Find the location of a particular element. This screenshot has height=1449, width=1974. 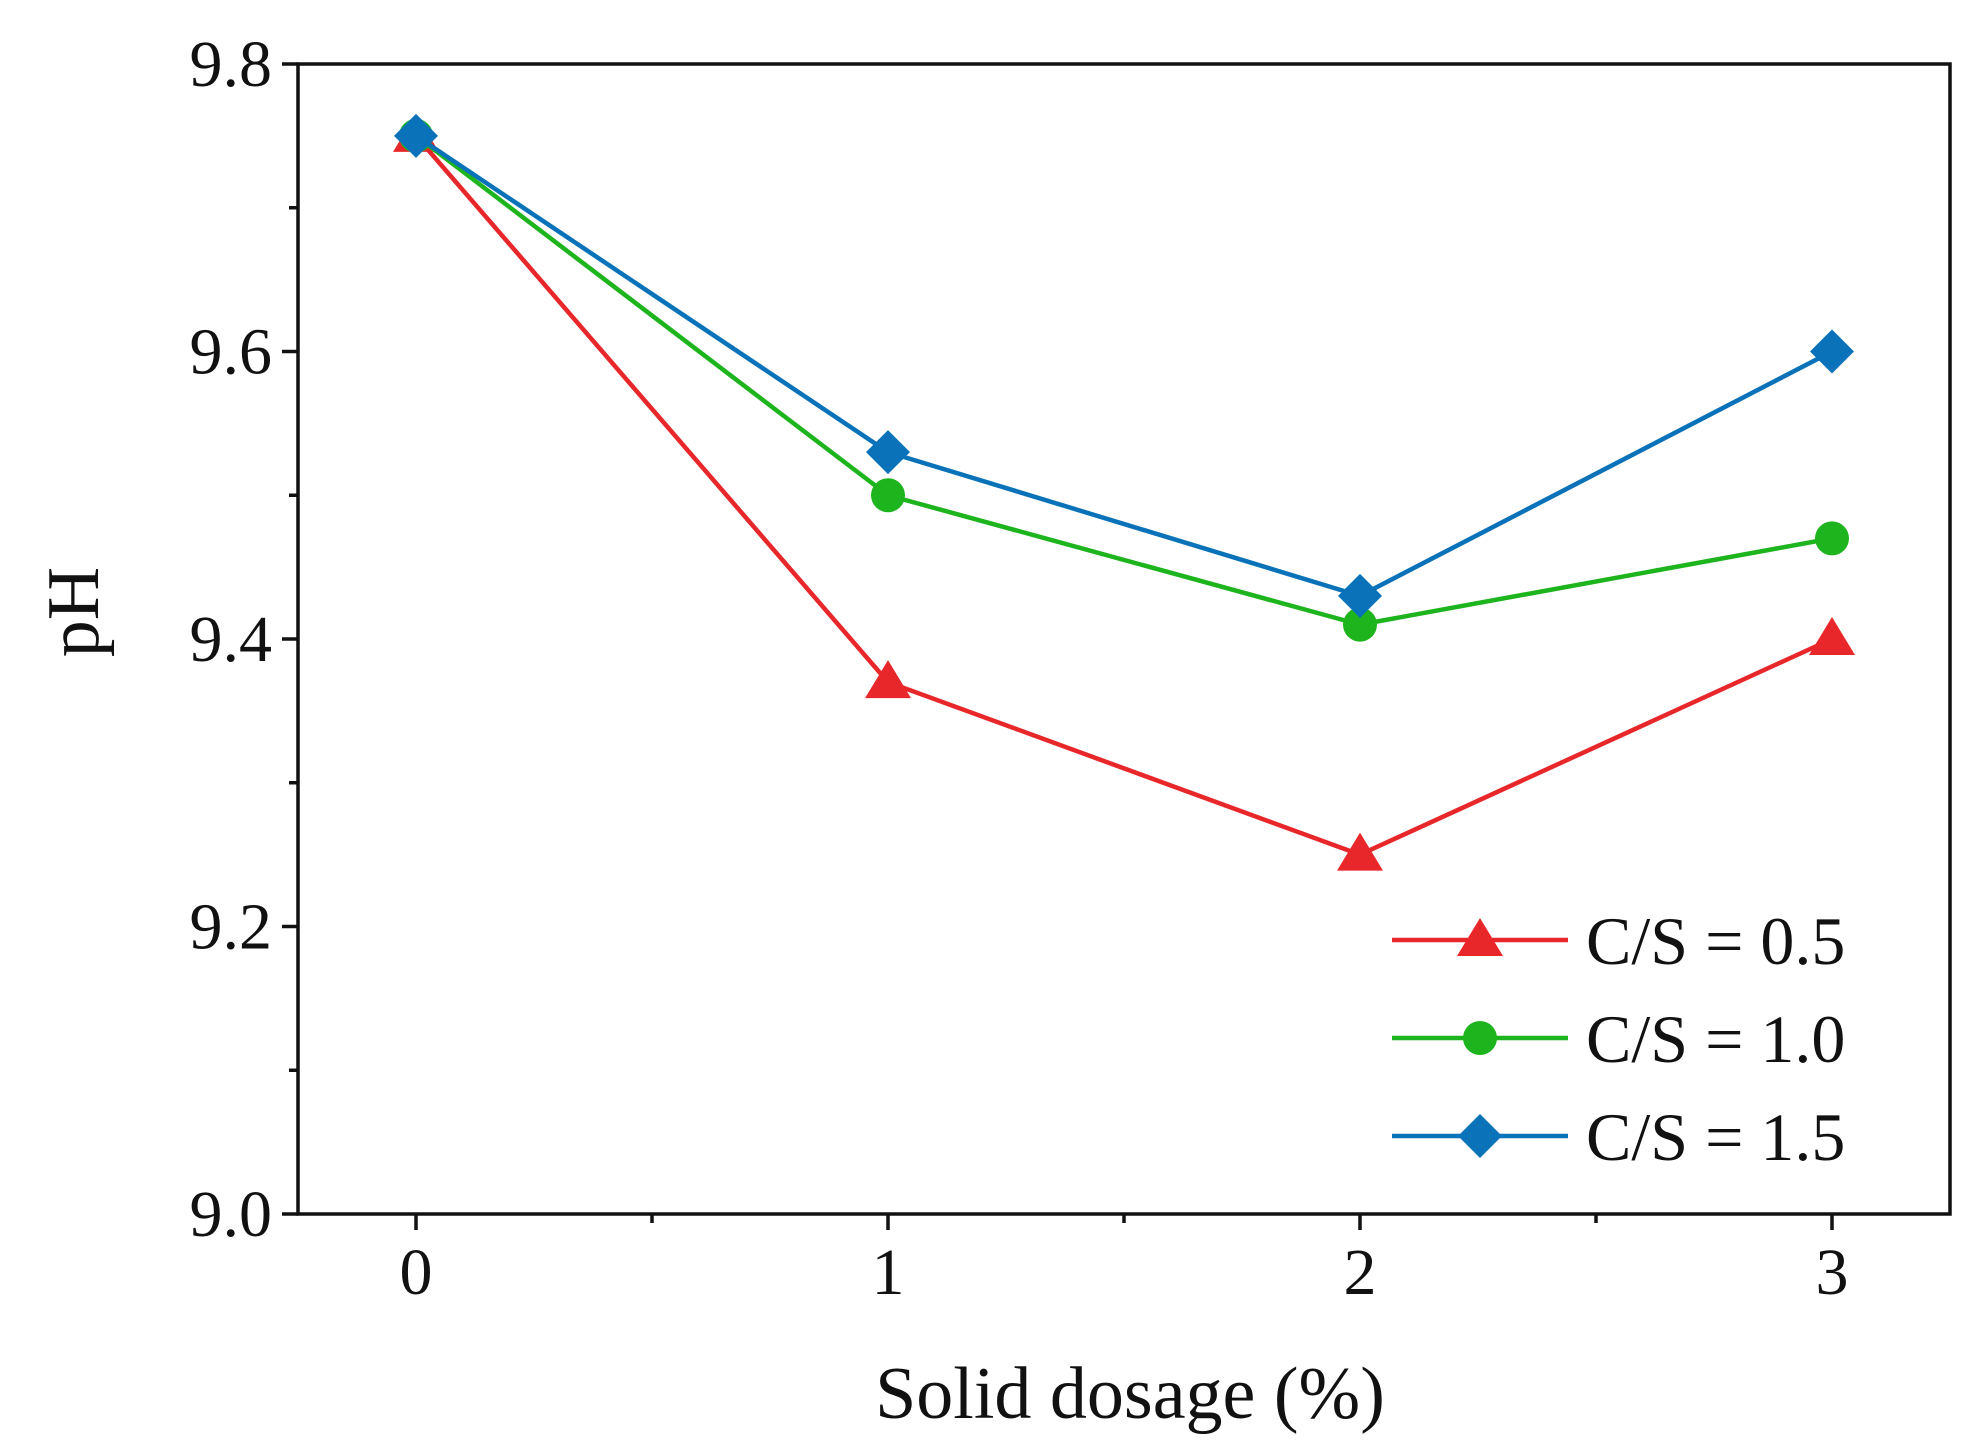

y-tick-label: 9.0 is located at coordinates (231, 1214).